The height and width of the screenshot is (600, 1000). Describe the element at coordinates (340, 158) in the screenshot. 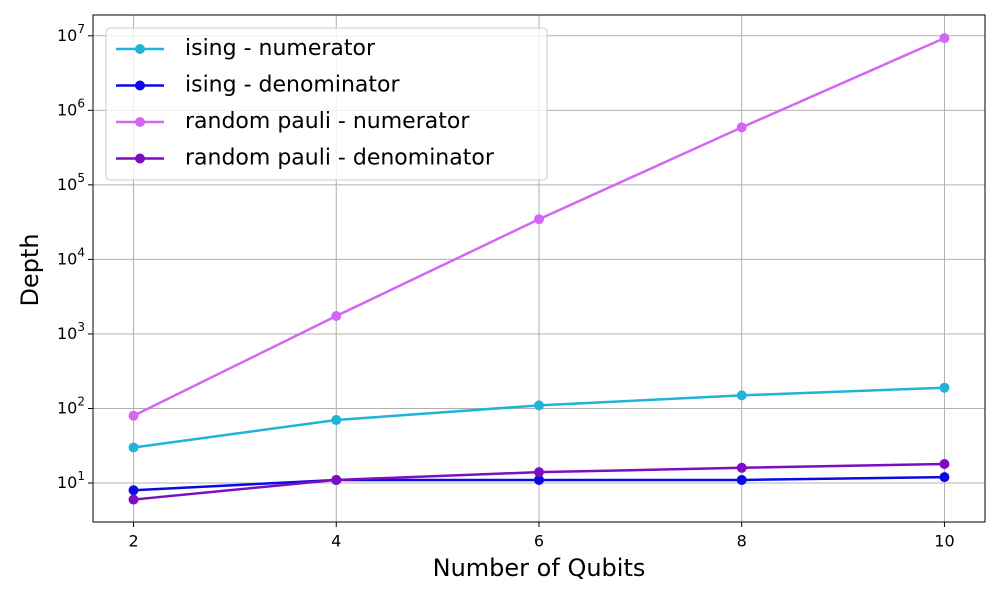

I see `legend-label: random pauli - denominator` at that location.